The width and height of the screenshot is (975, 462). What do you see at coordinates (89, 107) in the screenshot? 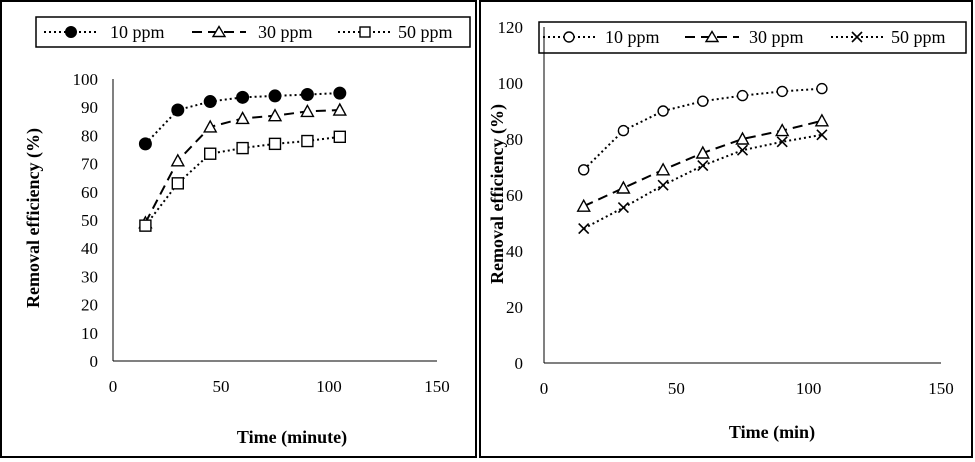
I see `y-tick-label: 90` at bounding box center [89, 107].